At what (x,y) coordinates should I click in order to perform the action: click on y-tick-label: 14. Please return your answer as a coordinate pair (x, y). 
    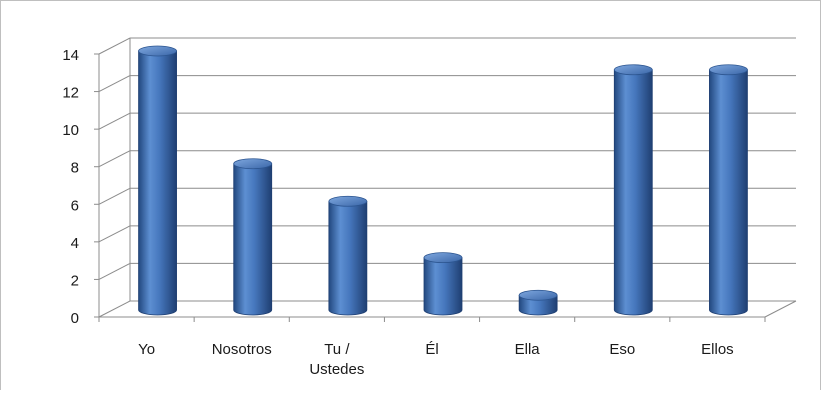
    Looking at the image, I should click on (70, 55).